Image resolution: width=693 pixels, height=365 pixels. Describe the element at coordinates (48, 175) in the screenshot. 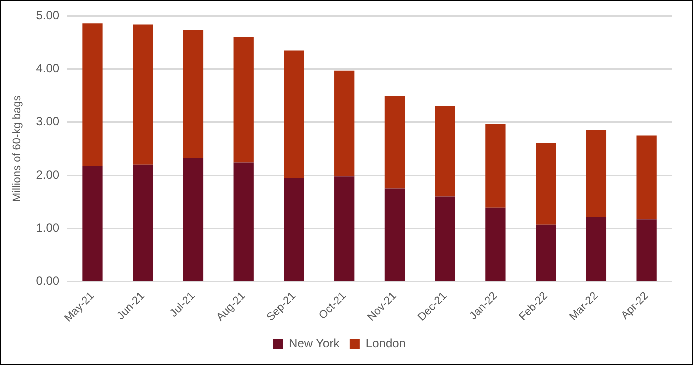

I see `y-tick-label: 2.00` at that location.